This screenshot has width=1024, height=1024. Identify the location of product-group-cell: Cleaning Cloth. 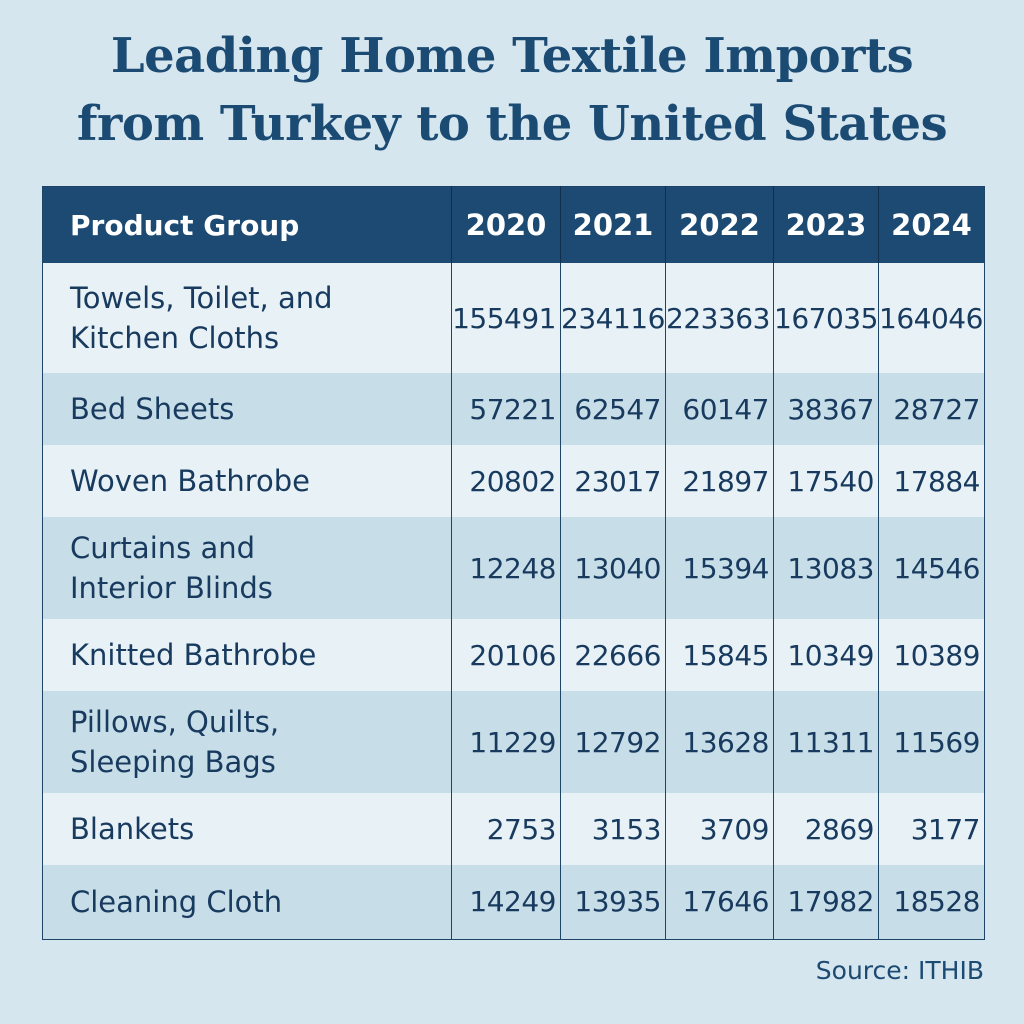
(247, 902).